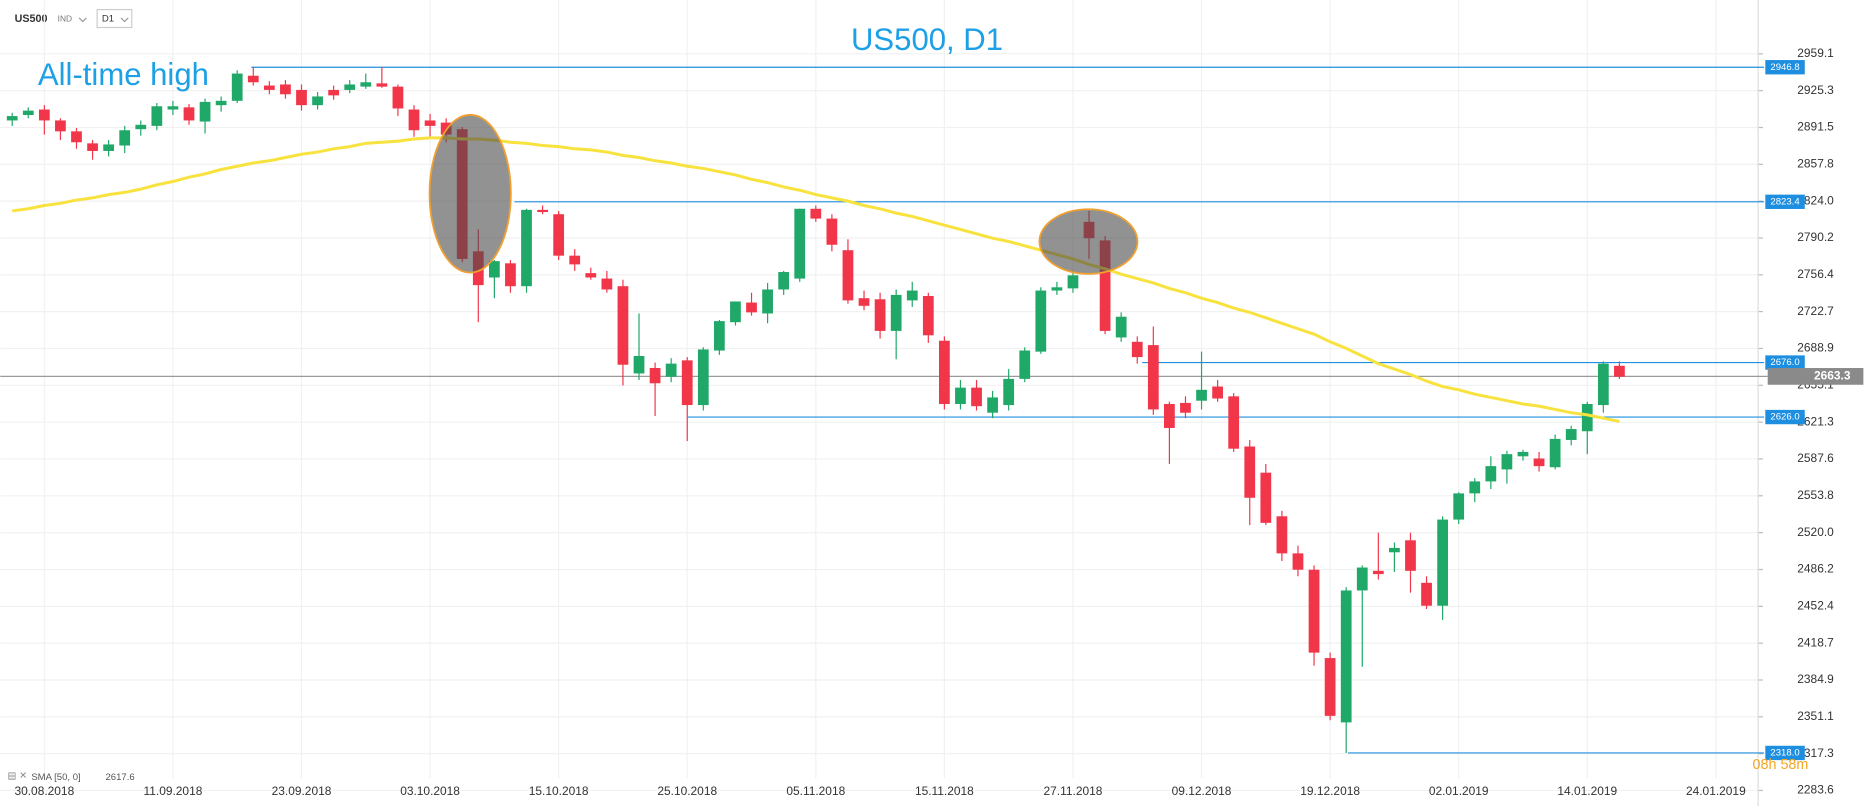 This screenshot has height=806, width=1866. What do you see at coordinates (430, 791) in the screenshot?
I see `x-tick-label: 03.10.2018` at bounding box center [430, 791].